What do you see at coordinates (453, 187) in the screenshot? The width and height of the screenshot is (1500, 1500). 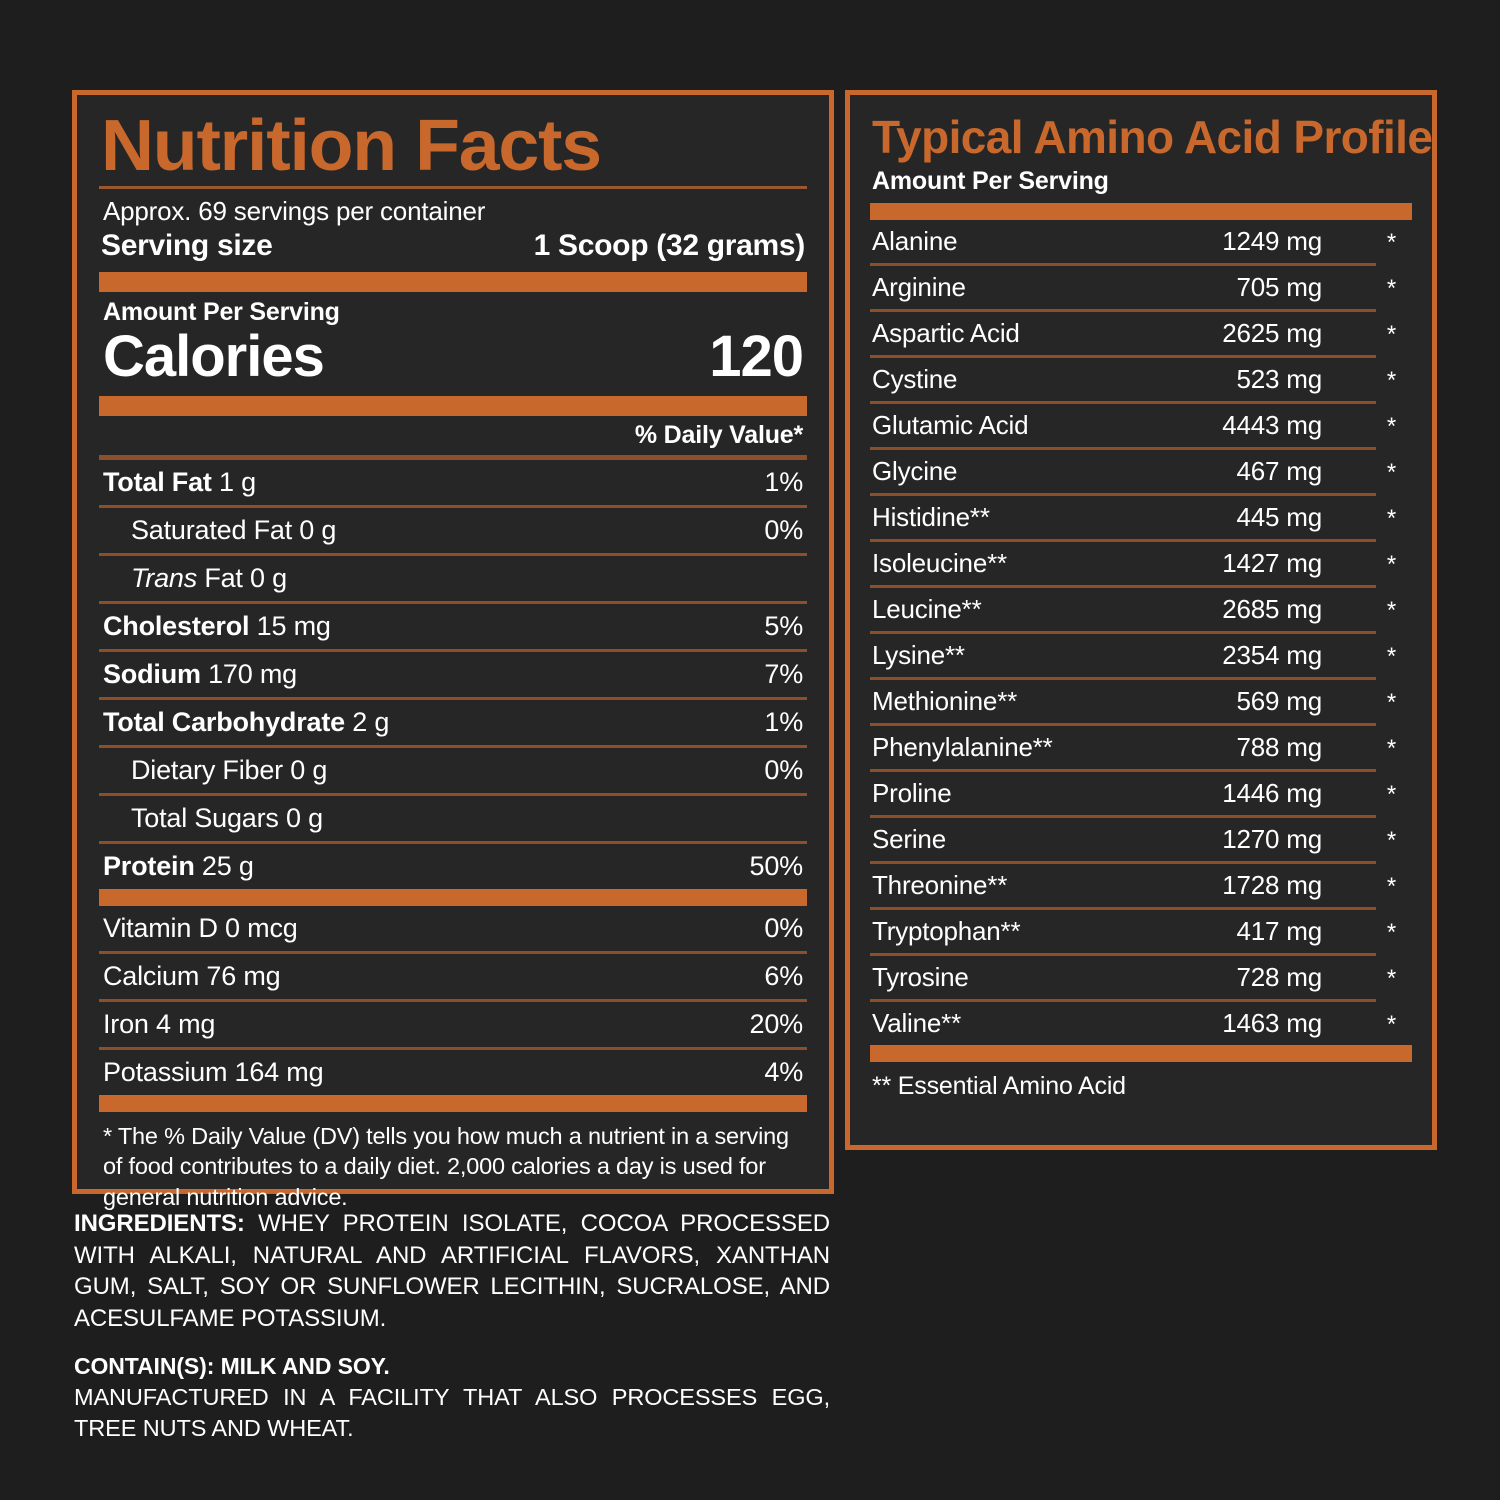 I see `title-divider` at bounding box center [453, 187].